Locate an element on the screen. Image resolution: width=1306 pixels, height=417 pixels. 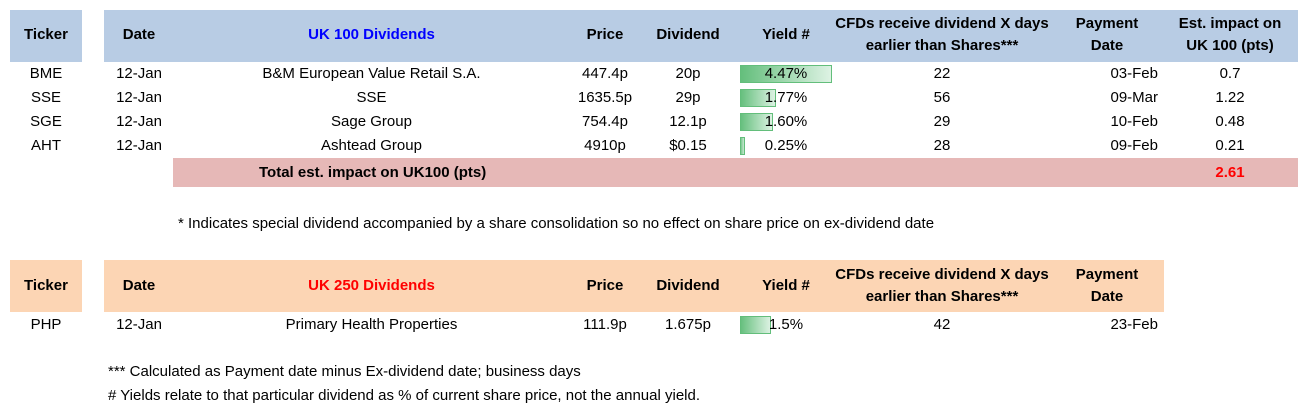
cell-payment: 23-Feb is located at coordinates (1134, 324).